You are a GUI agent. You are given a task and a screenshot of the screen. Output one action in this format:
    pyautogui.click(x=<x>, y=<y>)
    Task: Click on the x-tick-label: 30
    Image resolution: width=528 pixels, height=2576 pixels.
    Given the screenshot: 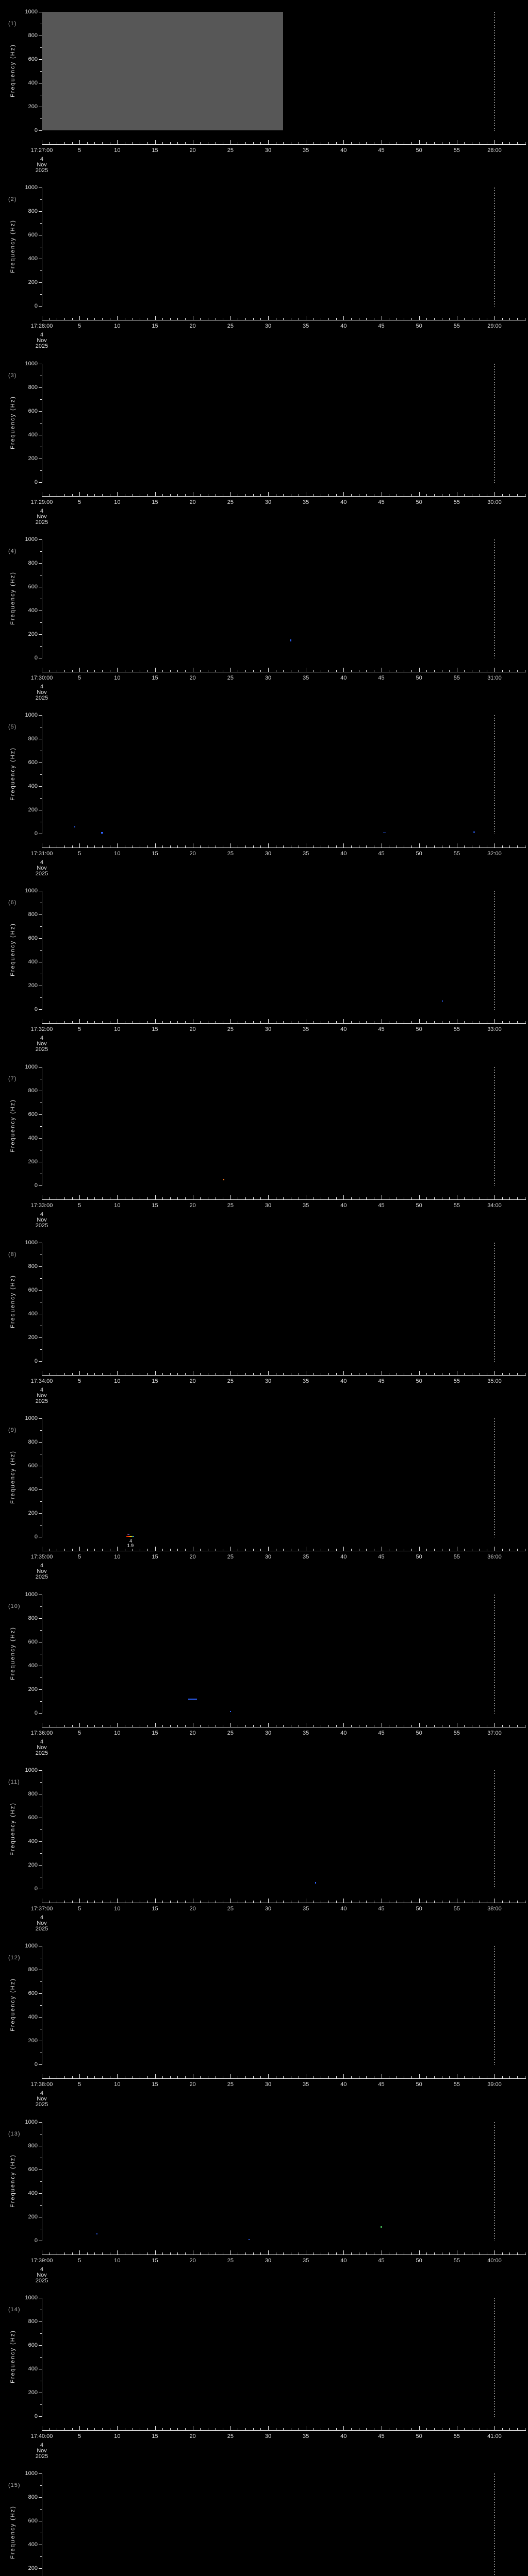 What is the action you would take?
    pyautogui.click(x=268, y=678)
    